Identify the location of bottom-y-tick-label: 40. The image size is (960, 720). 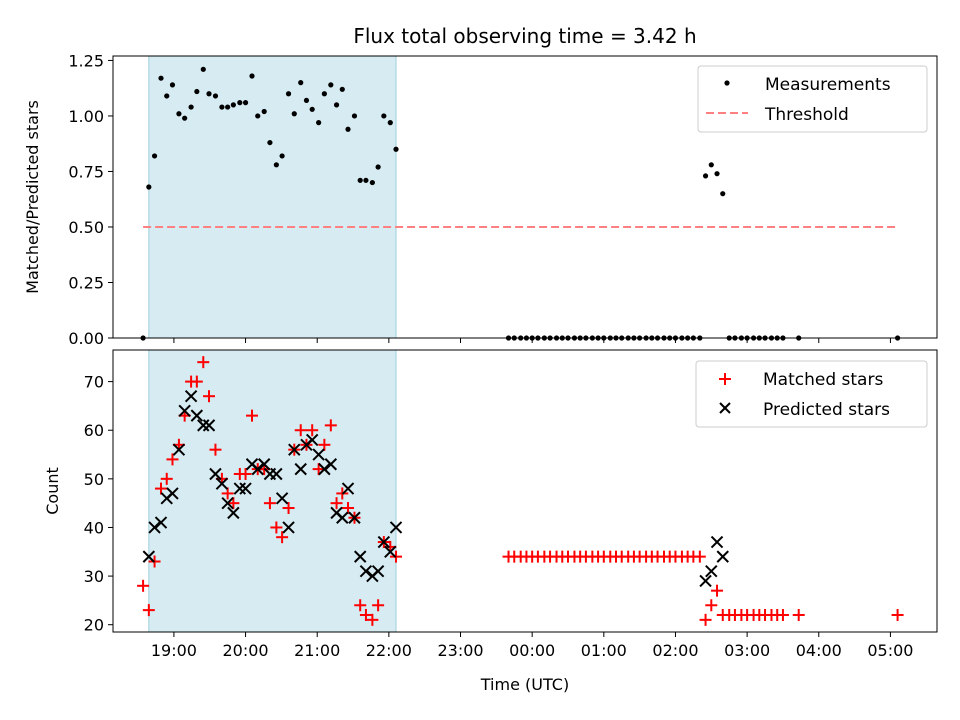
(94, 527).